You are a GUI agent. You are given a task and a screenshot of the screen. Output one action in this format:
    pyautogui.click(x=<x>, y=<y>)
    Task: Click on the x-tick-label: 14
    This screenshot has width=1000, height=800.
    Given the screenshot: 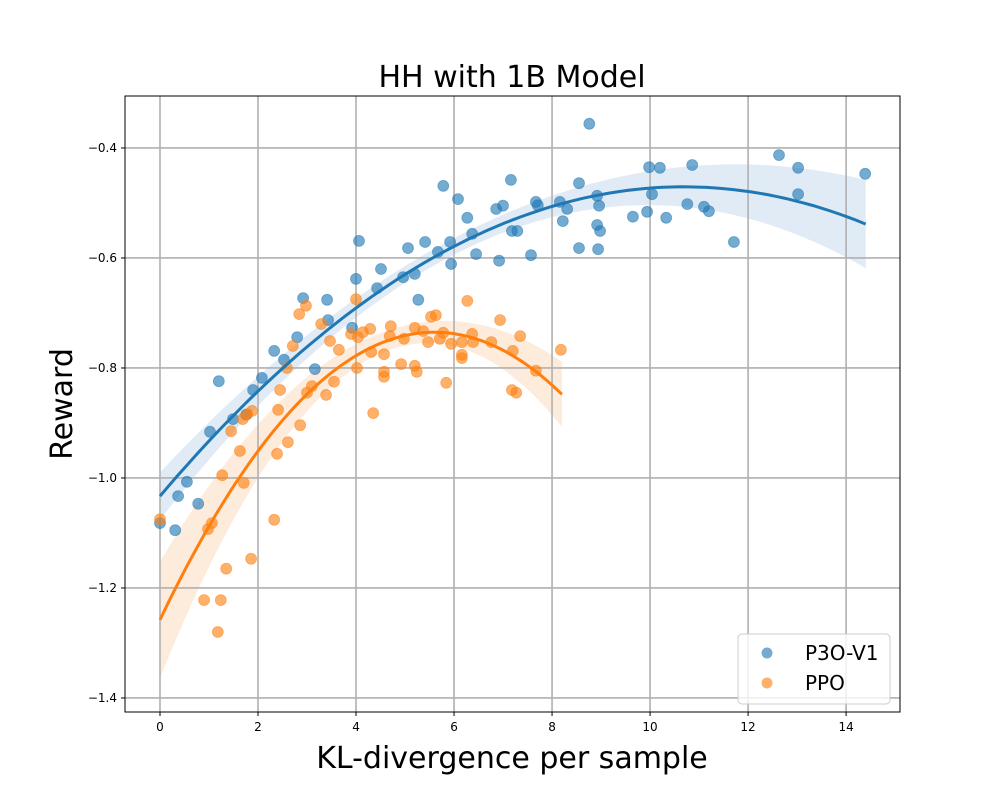 What is the action you would take?
    pyautogui.click(x=845, y=727)
    